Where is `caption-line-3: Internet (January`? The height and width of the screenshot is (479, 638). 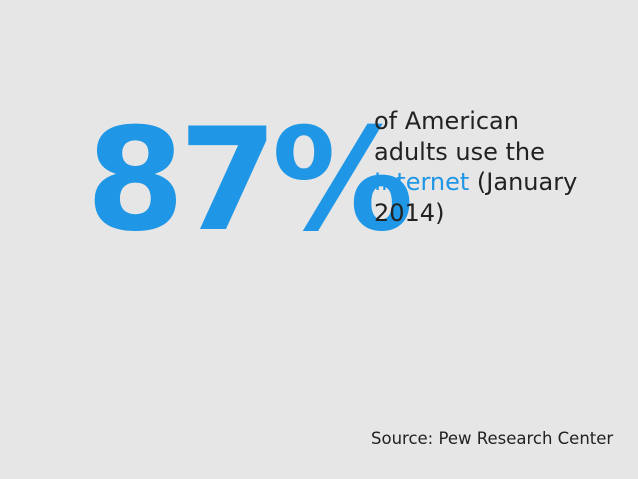
caption-line-3: Internet (January is located at coordinates (499, 182).